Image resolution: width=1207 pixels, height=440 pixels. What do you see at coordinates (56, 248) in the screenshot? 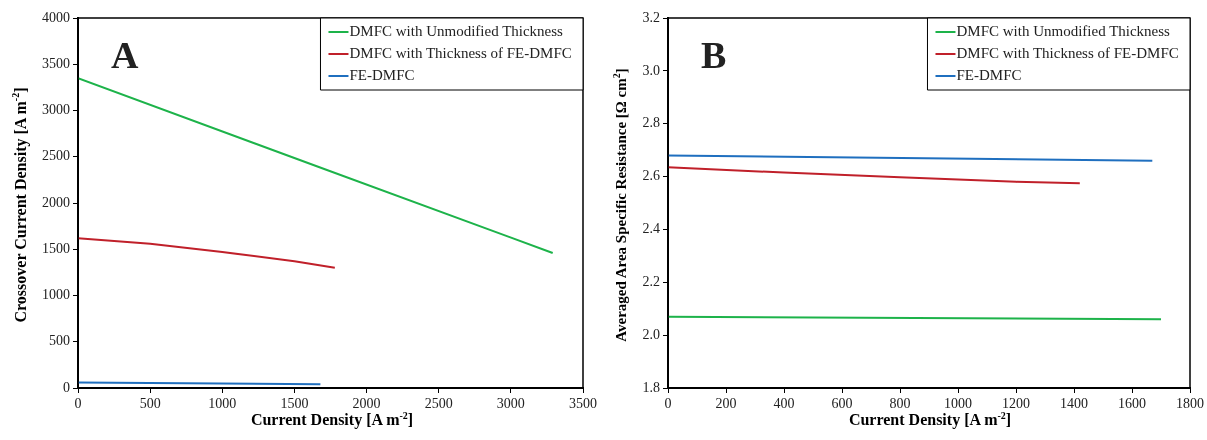
I see `y-tick-label: 1500` at bounding box center [56, 248].